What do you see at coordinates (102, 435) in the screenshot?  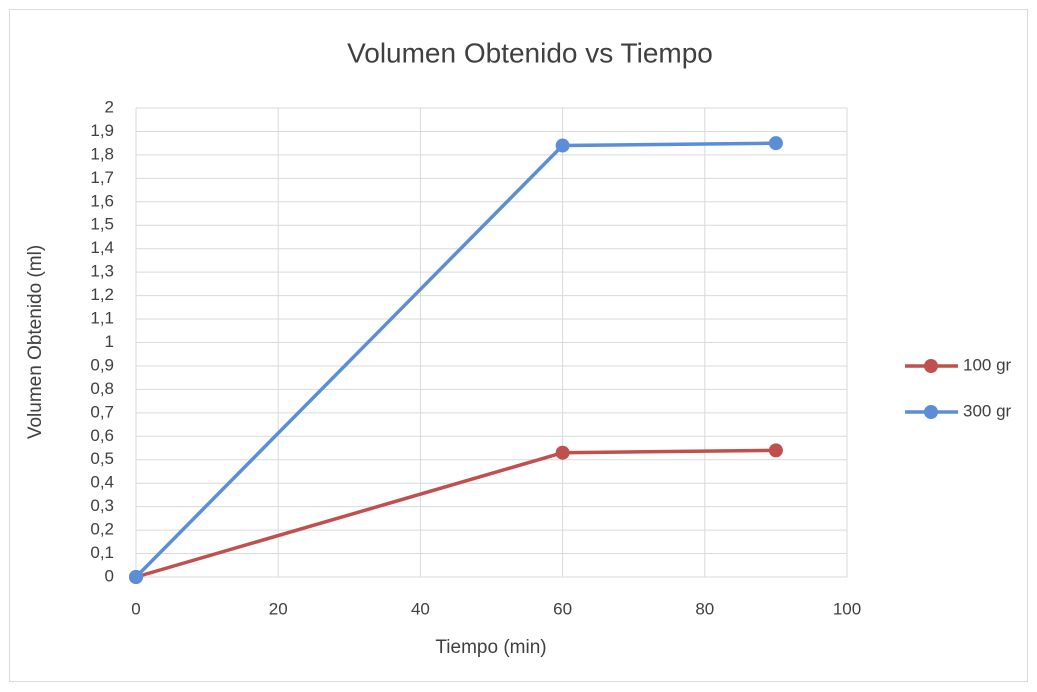 I see `y-tick-label: 0,6` at bounding box center [102, 435].